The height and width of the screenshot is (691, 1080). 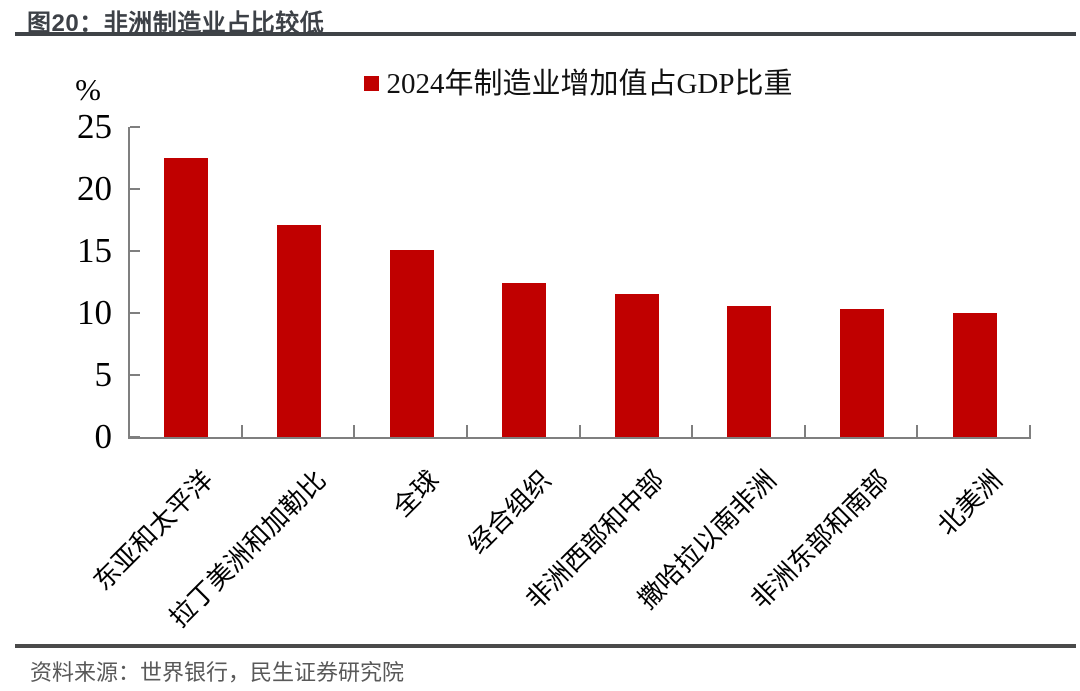 I want to click on y-axis-tick-label: 0, so click(x=103, y=436).